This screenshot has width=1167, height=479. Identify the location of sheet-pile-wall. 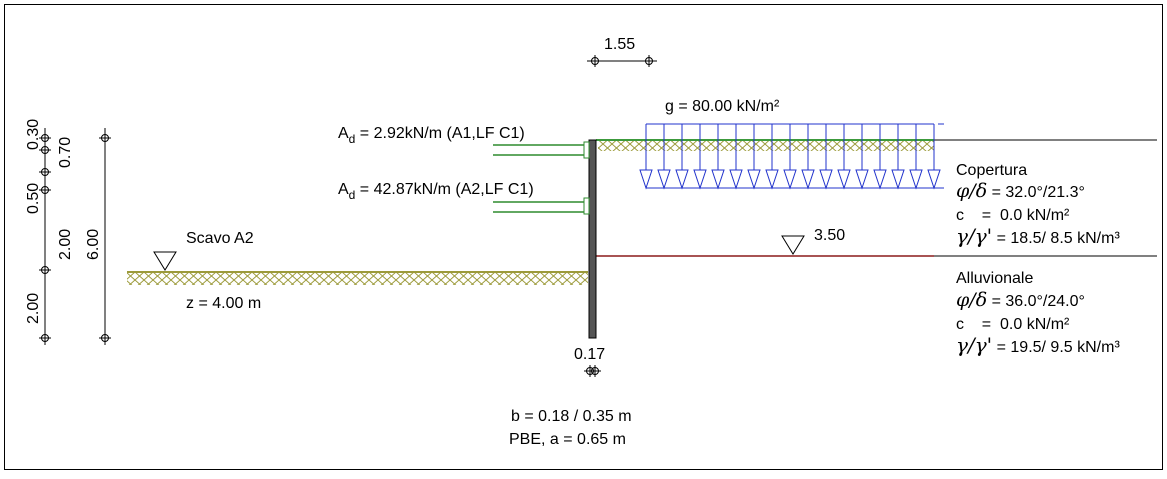
(592, 239).